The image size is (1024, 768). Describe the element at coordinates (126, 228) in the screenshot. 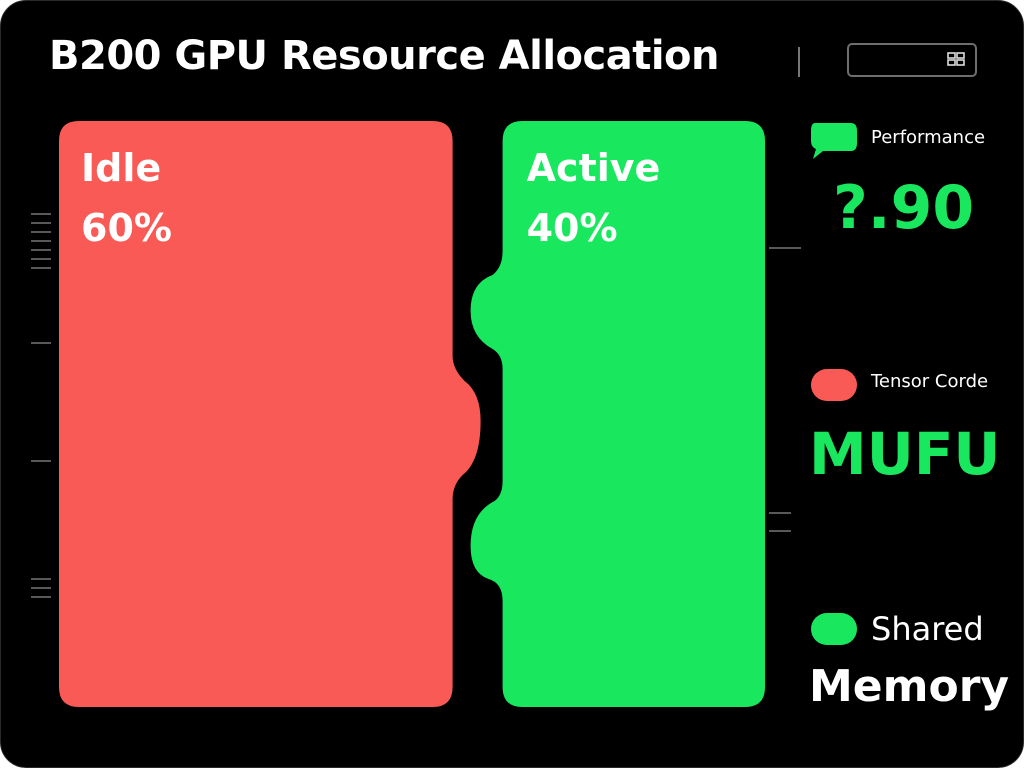

I see `segment-value-idle: 60%` at that location.